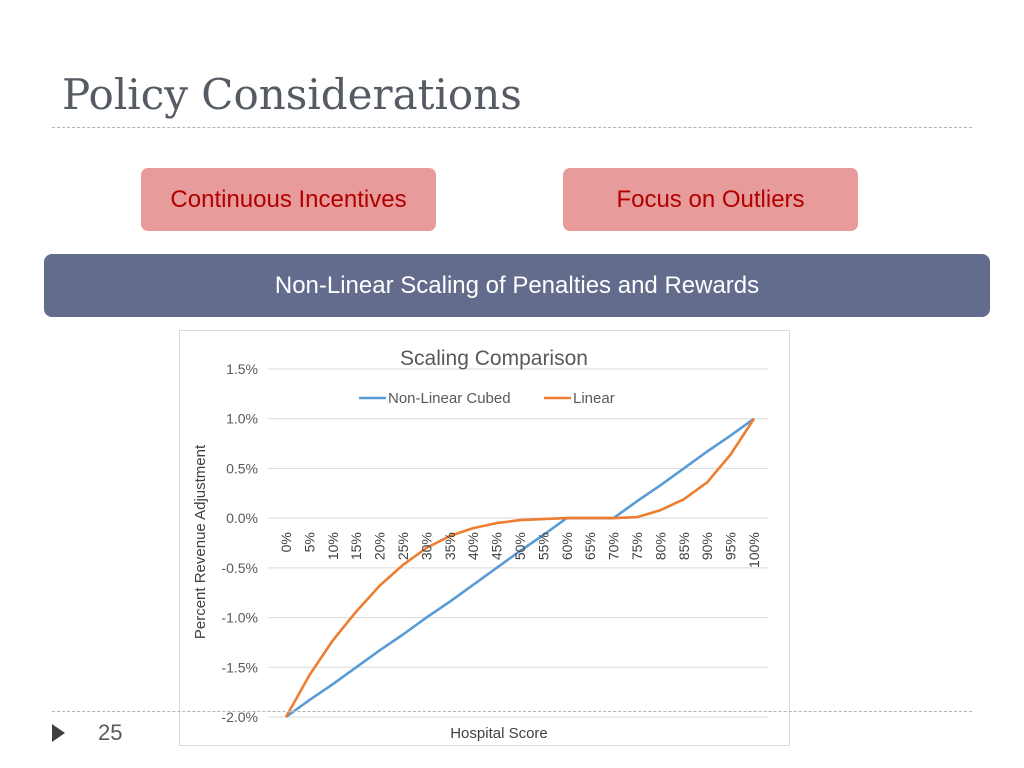 The image size is (1024, 768). Describe the element at coordinates (684, 546) in the screenshot. I see `x-tick-label-17: 85%` at that location.